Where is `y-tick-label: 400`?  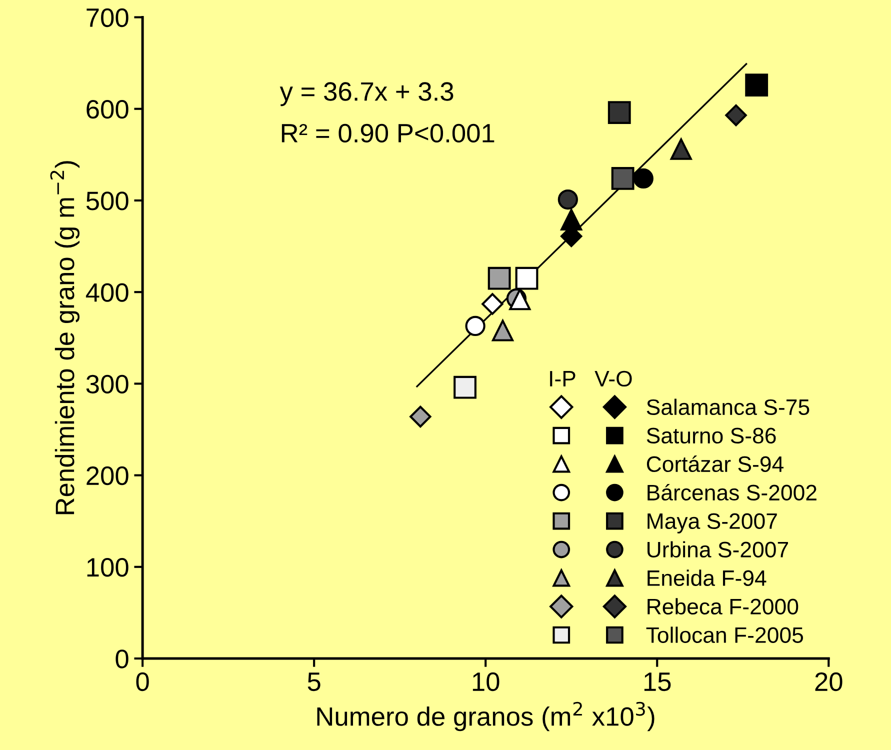
y-tick-label: 400 is located at coordinates (107, 292).